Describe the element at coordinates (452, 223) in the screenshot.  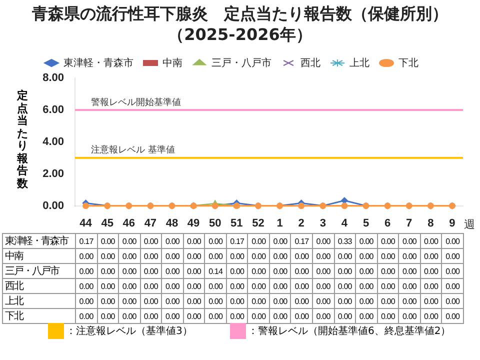
I see `x-tick-label: 9` at that location.